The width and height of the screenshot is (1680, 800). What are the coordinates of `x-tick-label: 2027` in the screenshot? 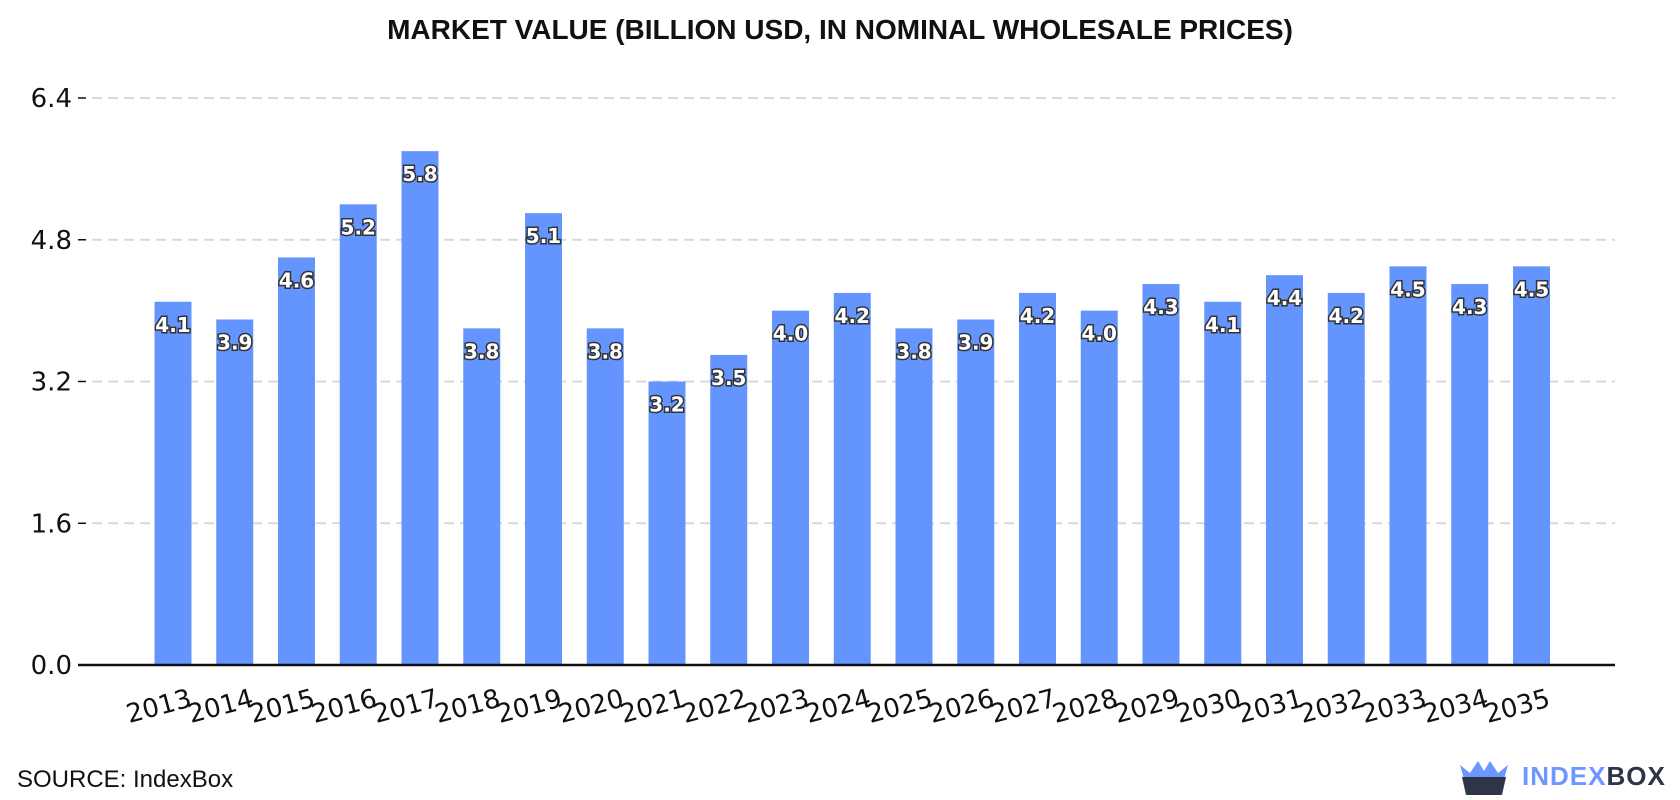 It's located at (1024, 707).